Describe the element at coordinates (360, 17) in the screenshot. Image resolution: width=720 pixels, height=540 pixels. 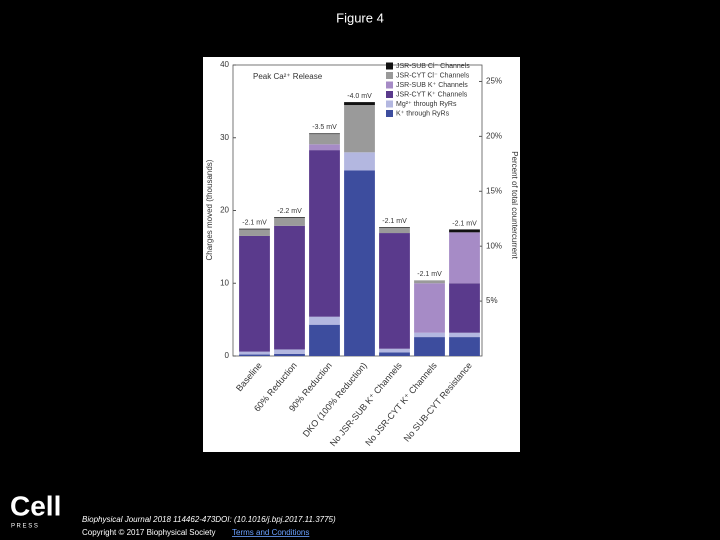
I see `slide-title: Figure 4` at that location.